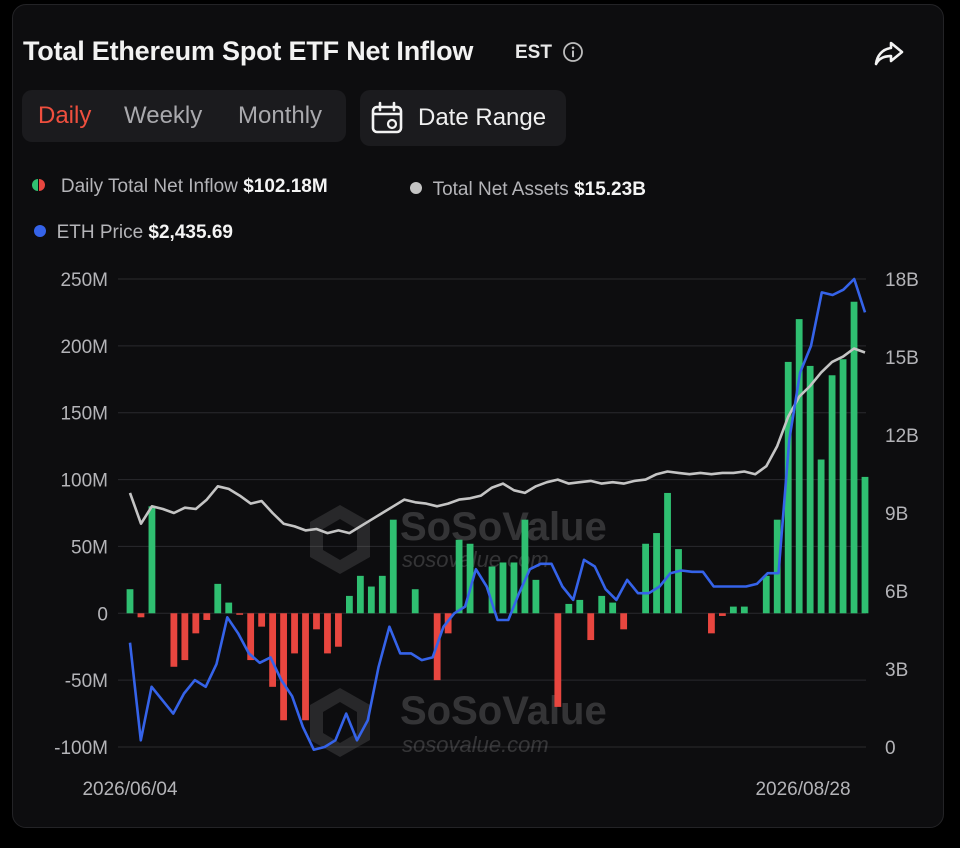  Describe the element at coordinates (610, 189) in the screenshot. I see `legend-assets-value: $15.23B` at that location.